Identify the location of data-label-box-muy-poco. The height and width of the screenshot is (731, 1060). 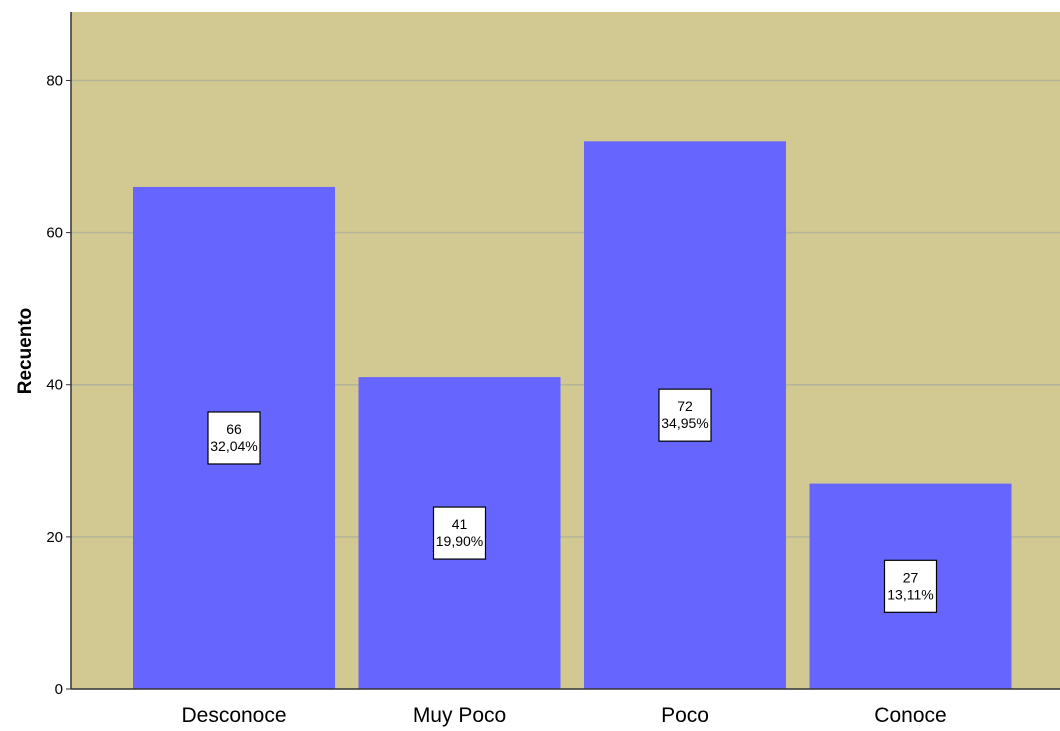
(459, 533).